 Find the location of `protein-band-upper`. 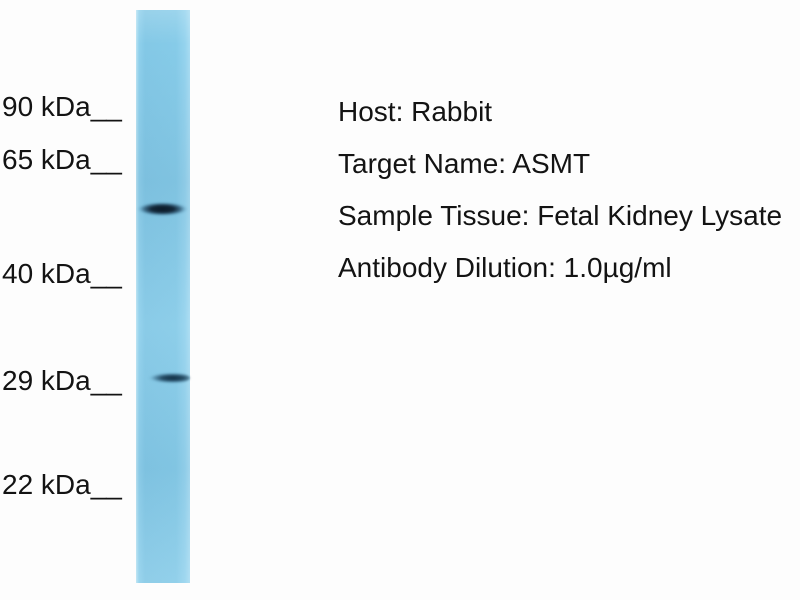

protein-band-upper is located at coordinates (163, 209).